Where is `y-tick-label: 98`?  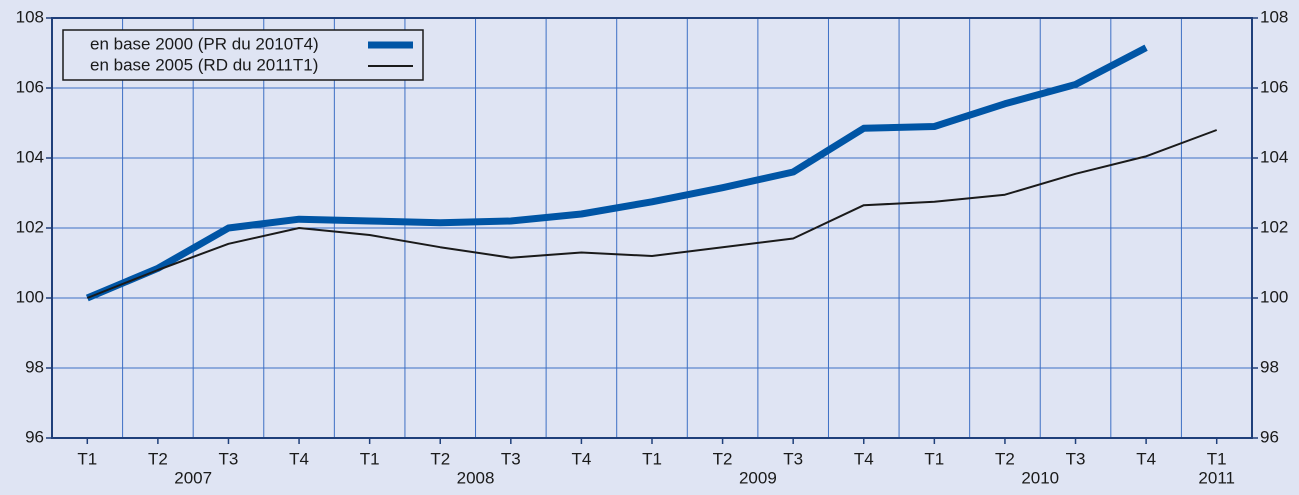
y-tick-label: 98 is located at coordinates (34, 366).